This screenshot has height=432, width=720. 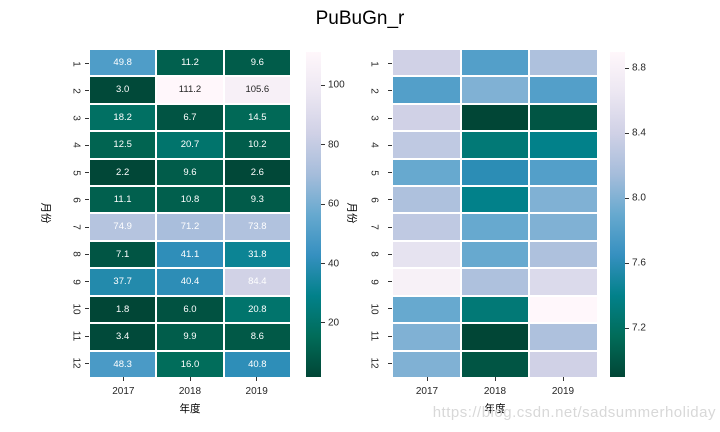 I want to click on y-tick-label: 1, so click(x=76, y=63).